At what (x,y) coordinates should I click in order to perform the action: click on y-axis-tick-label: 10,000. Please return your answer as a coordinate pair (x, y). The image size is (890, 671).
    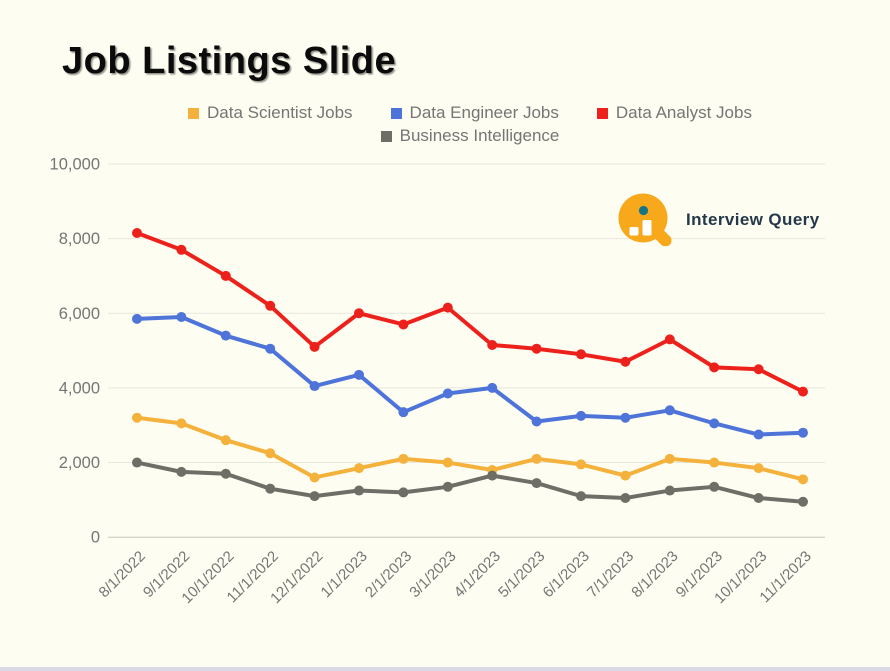
    Looking at the image, I should click on (75, 164).